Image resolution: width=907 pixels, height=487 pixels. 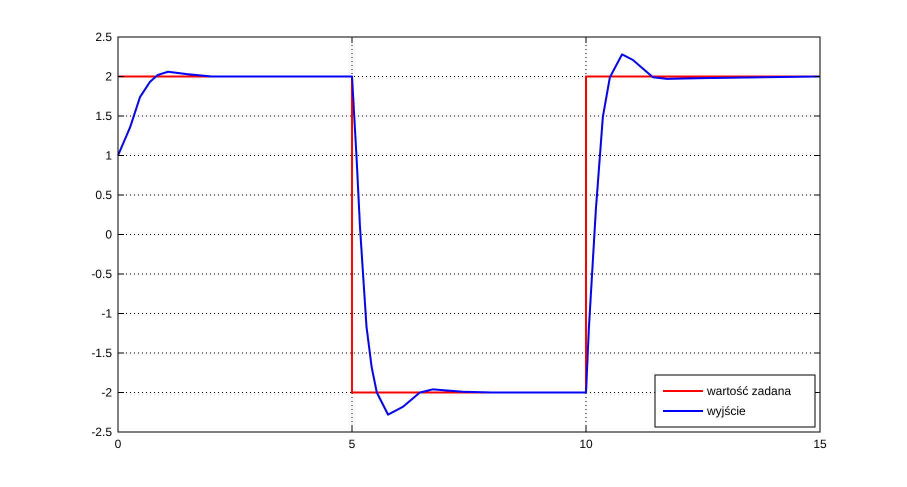 What do you see at coordinates (352, 444) in the screenshot?
I see `x-tick-label: 5` at bounding box center [352, 444].